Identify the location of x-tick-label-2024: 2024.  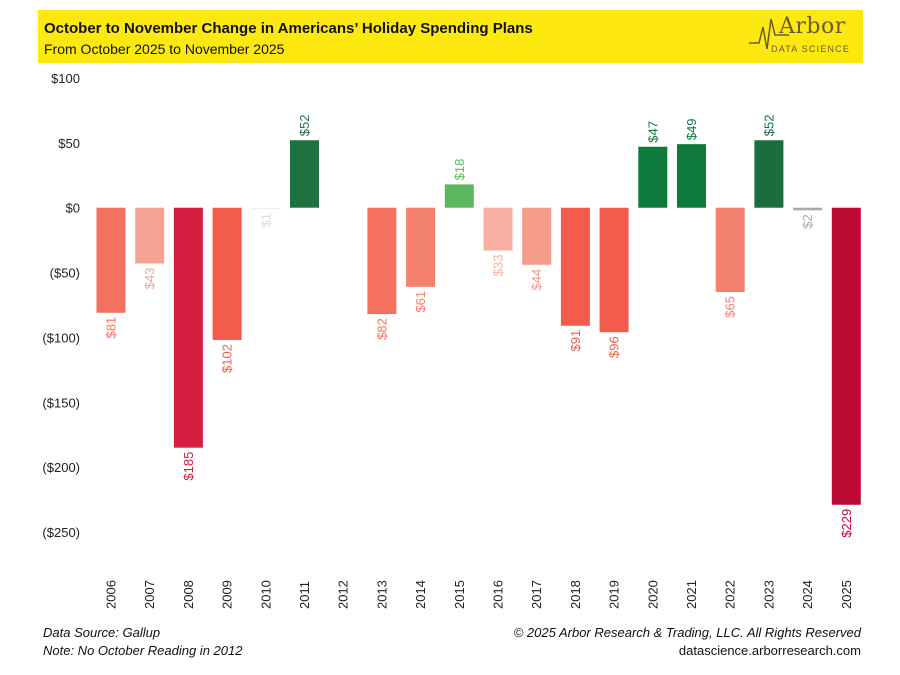
(807, 594).